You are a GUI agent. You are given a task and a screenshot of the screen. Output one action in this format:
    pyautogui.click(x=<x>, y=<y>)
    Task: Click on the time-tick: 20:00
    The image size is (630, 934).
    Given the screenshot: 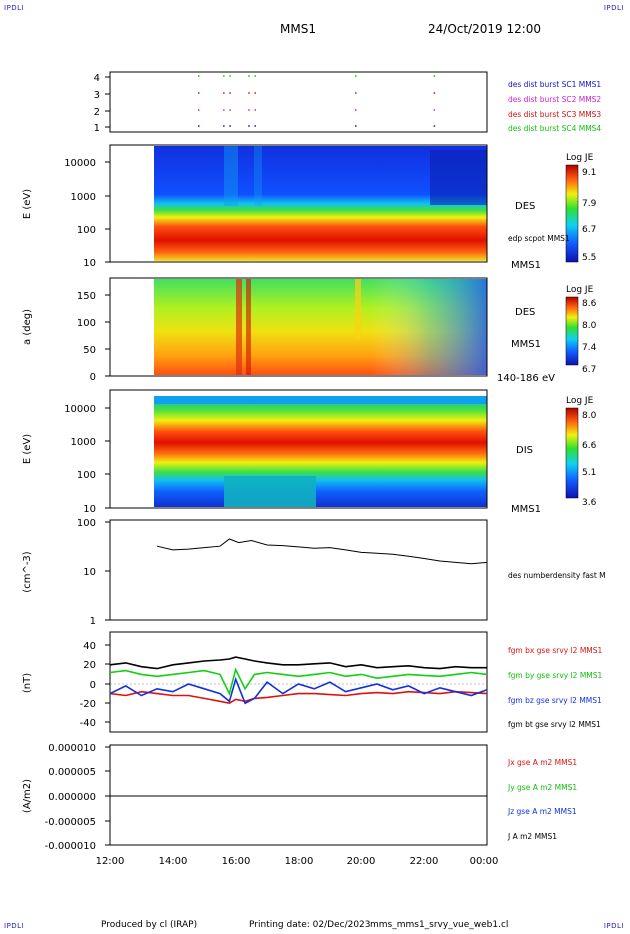 What is the action you would take?
    pyautogui.click(x=361, y=861)
    